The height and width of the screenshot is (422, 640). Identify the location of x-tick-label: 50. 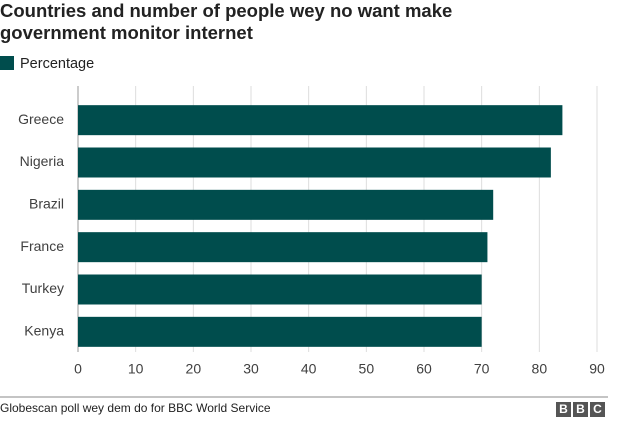
(367, 369).